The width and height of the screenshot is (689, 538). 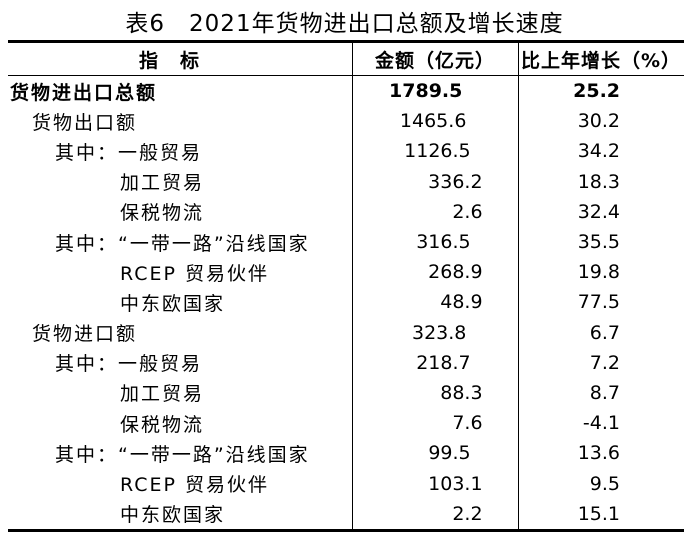 What do you see at coordinates (346, 363) in the screenshot?
I see `table-row: 其中：一般贸易 218.7 7.2` at bounding box center [346, 363].